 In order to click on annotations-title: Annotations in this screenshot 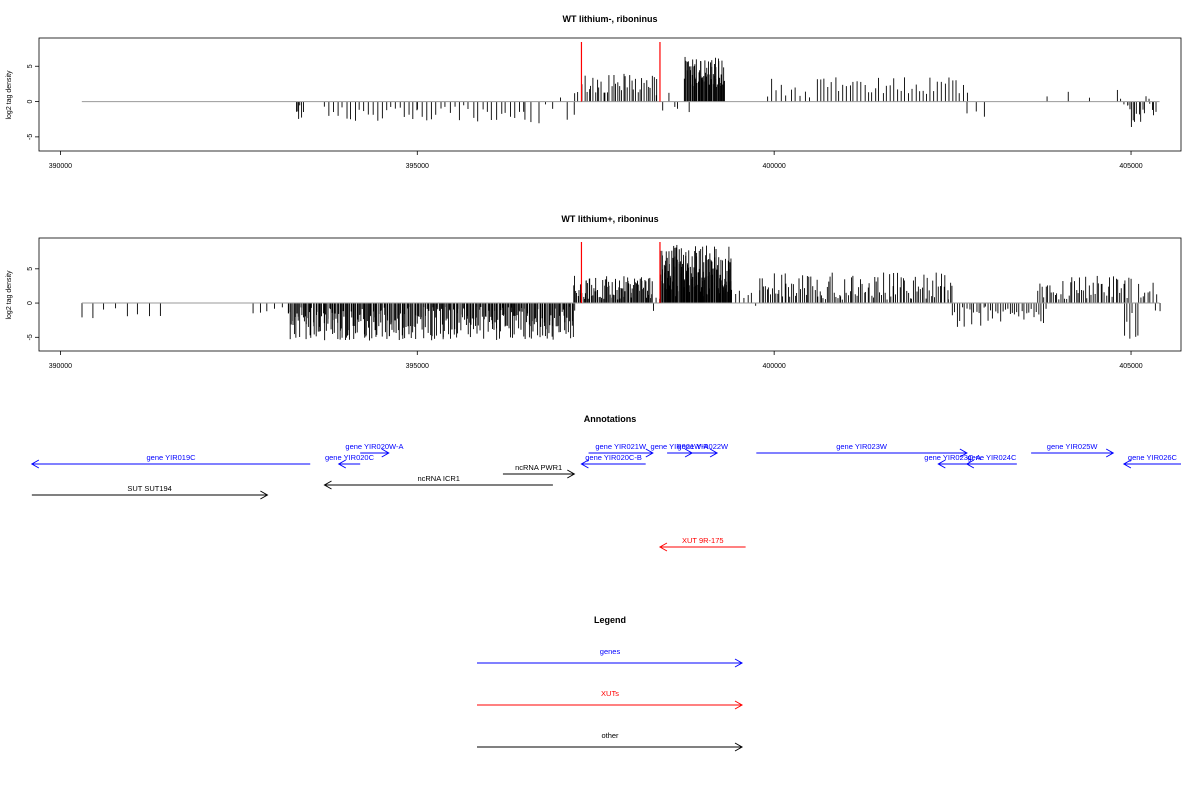, I will do `click(610, 419)`.